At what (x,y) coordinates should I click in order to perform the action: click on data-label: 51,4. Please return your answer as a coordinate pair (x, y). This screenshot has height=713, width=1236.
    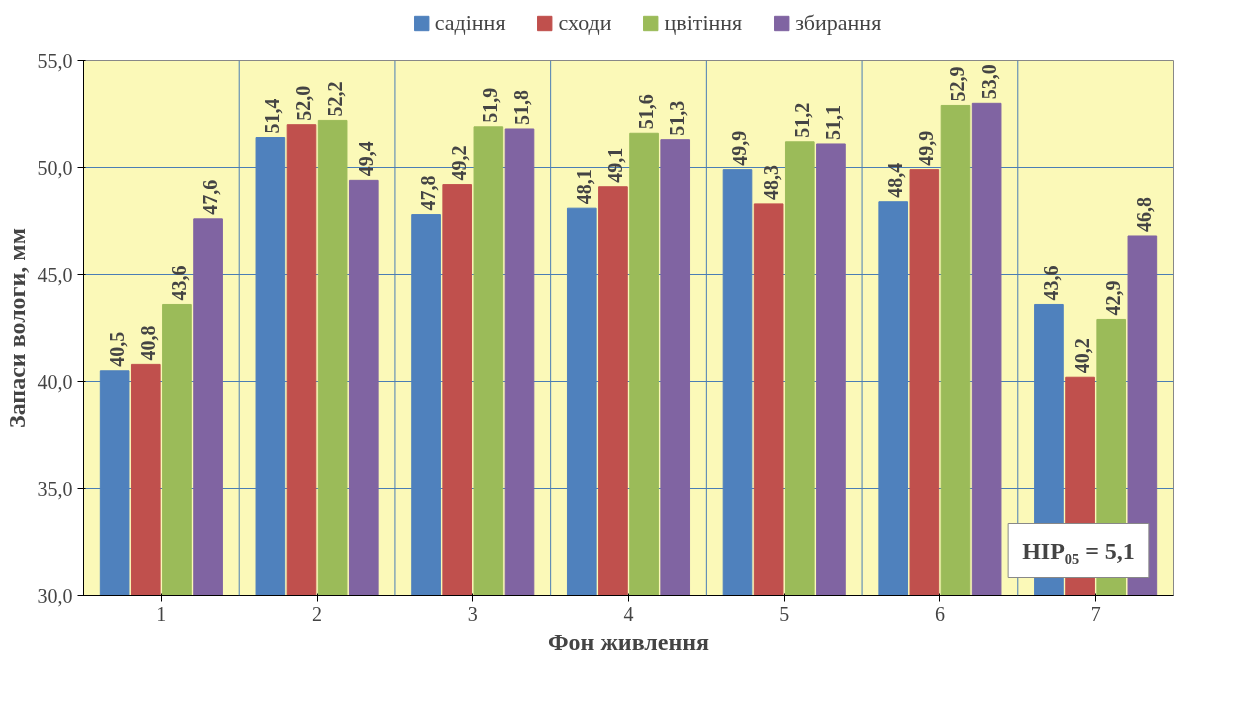
    Looking at the image, I should click on (272, 116).